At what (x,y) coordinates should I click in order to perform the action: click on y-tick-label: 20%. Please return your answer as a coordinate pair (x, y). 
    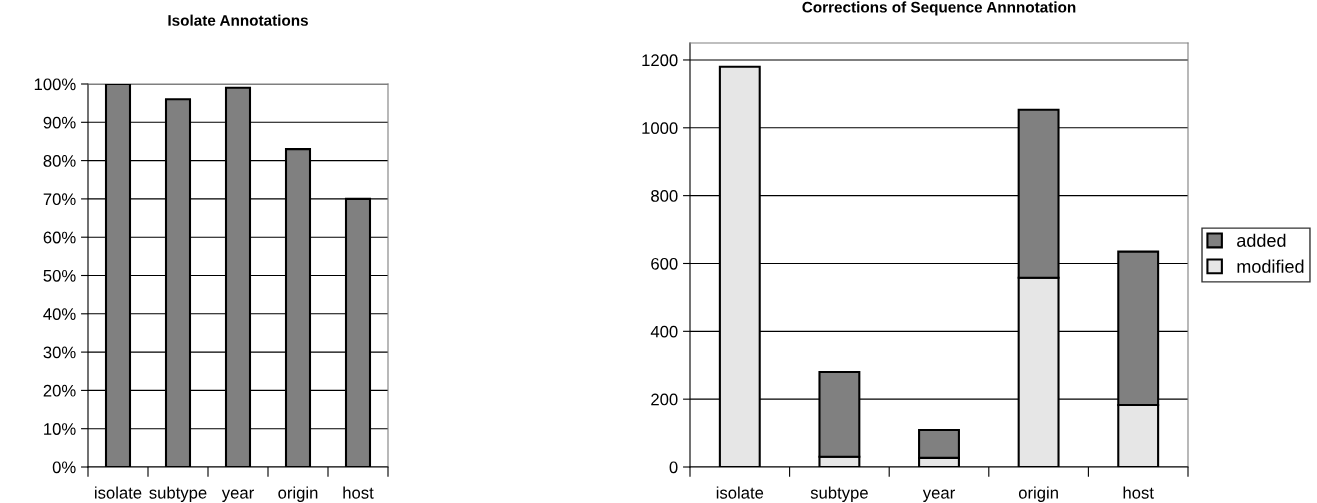
    Looking at the image, I should click on (59, 390).